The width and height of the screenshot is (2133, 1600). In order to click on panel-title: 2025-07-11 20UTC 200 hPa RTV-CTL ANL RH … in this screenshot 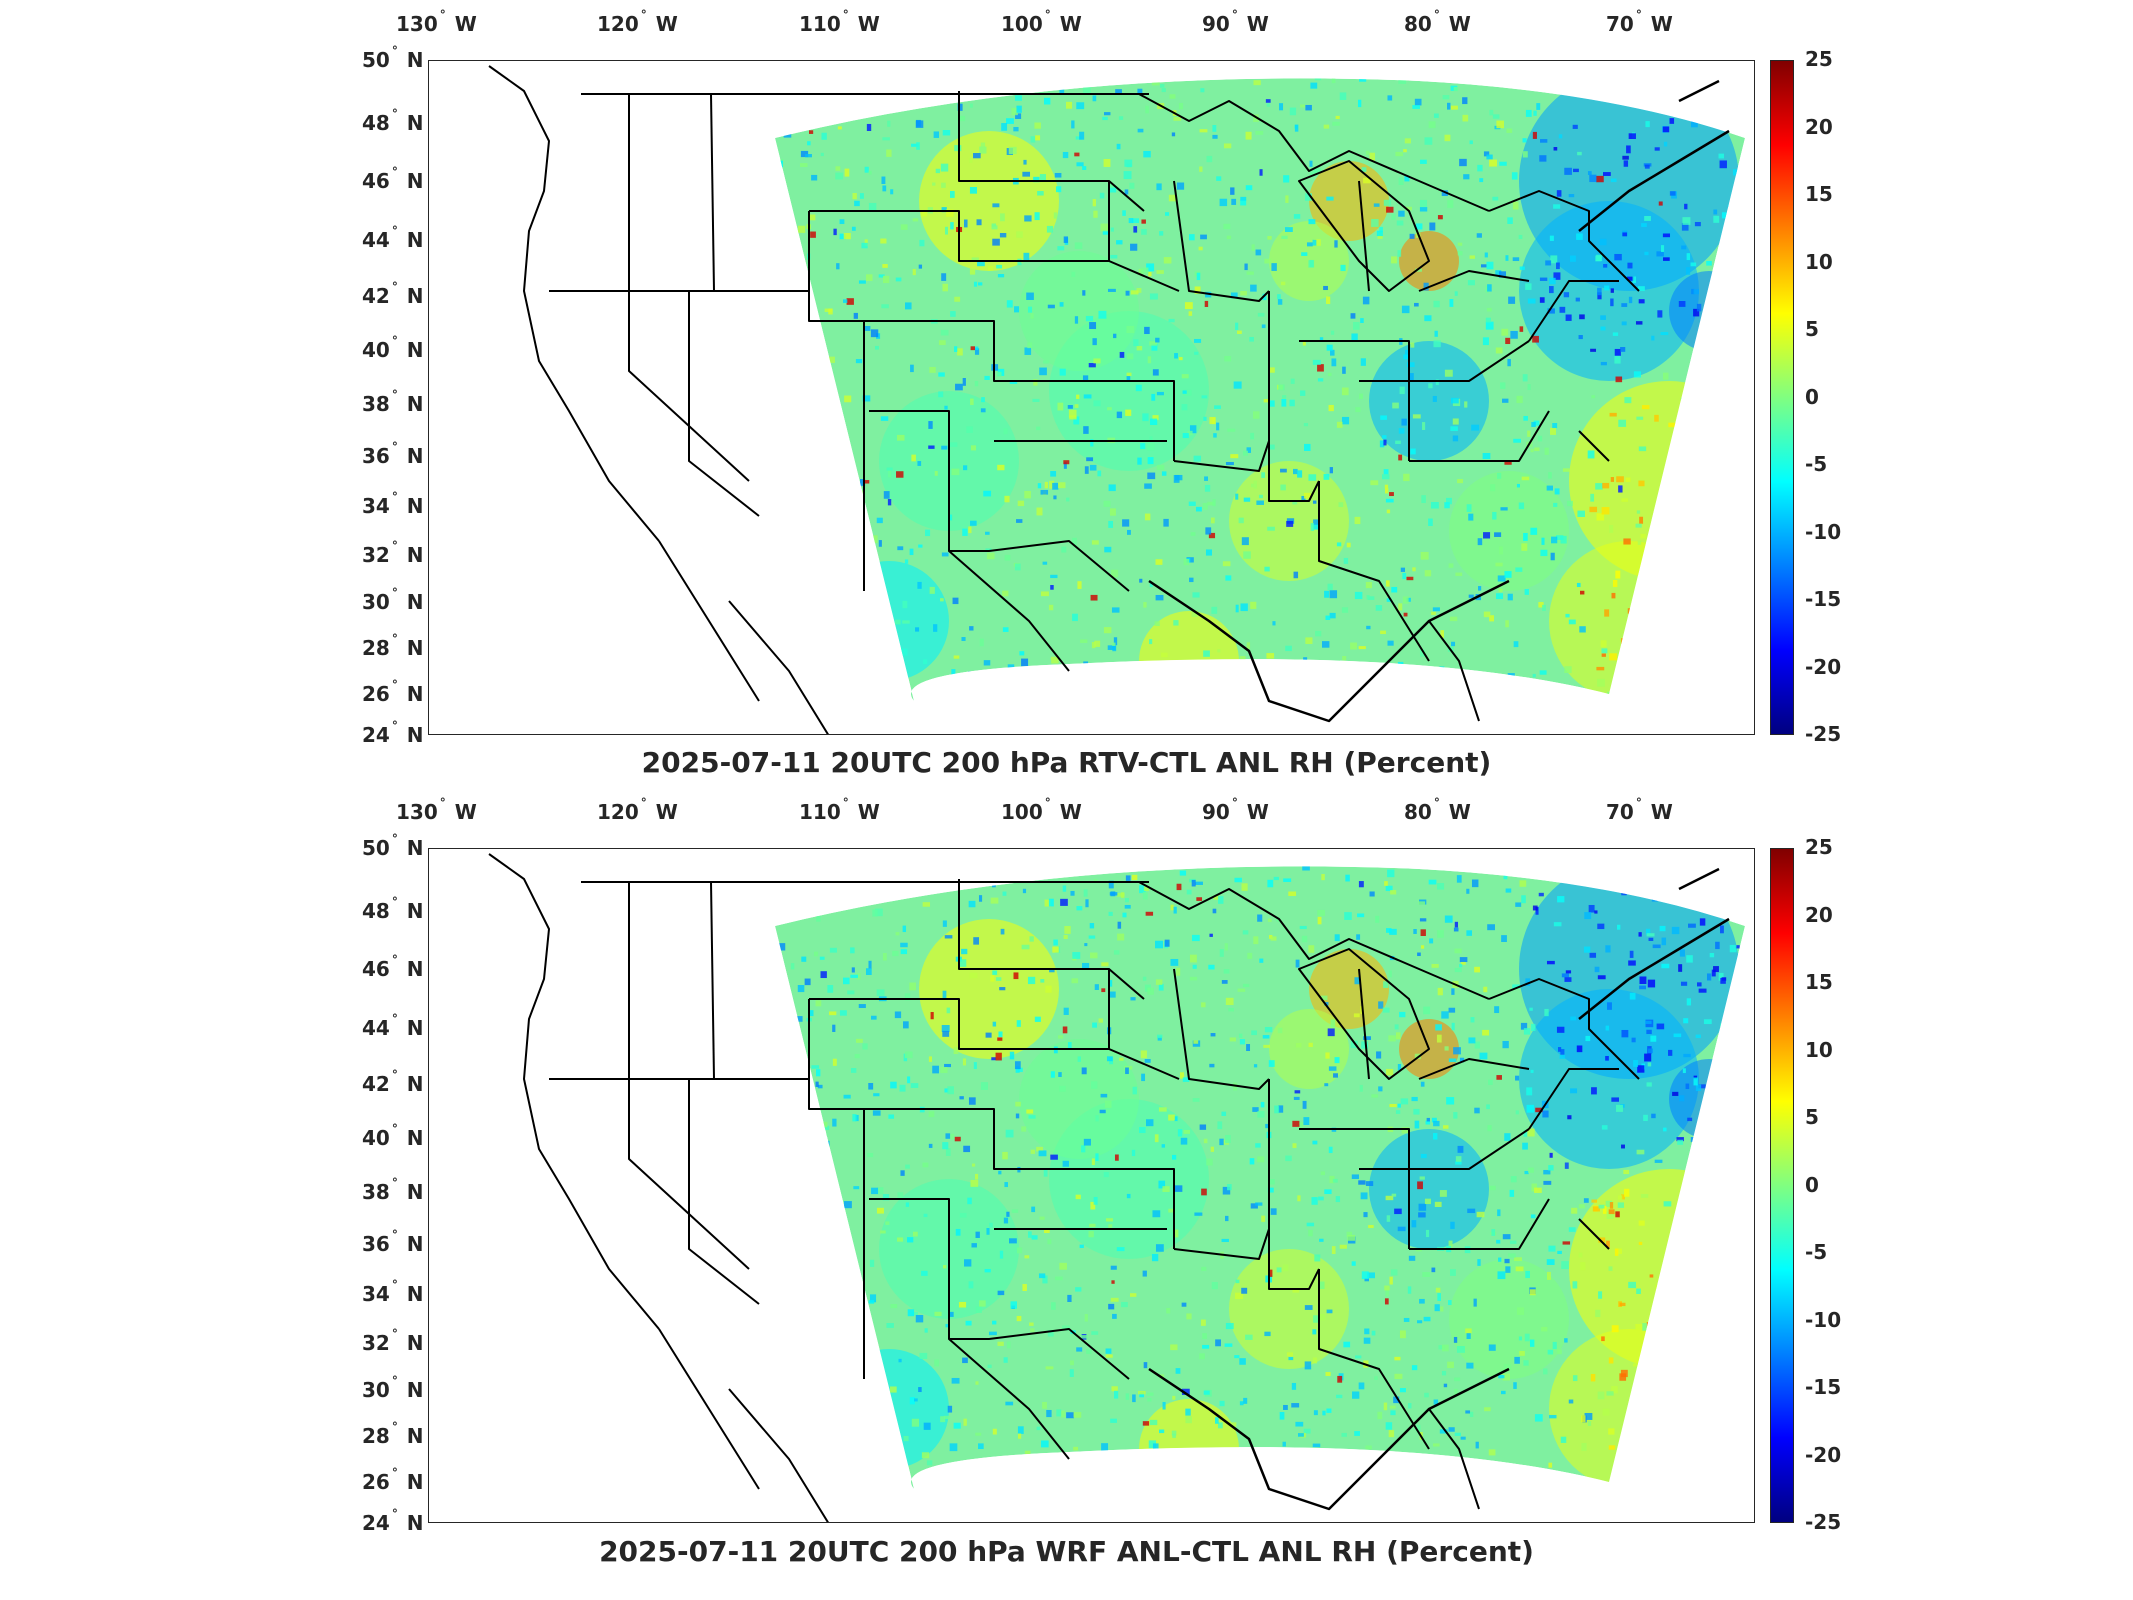, I will do `click(1066, 762)`.